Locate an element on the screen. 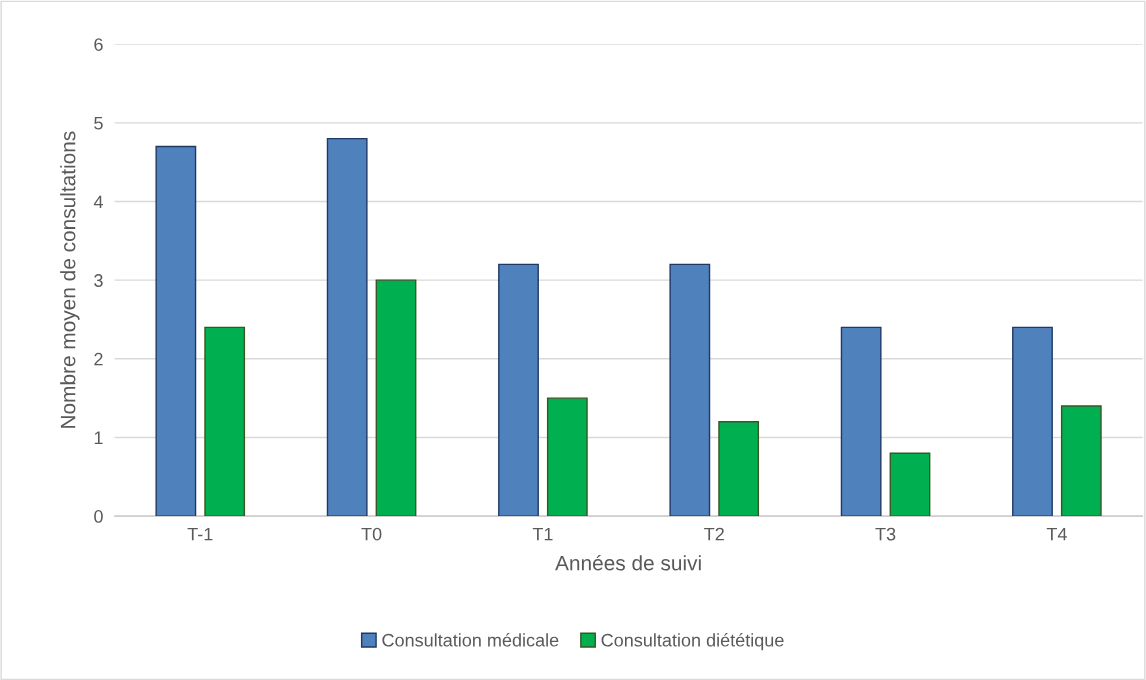  x-axis-title: Années de suivi is located at coordinates (628, 562).